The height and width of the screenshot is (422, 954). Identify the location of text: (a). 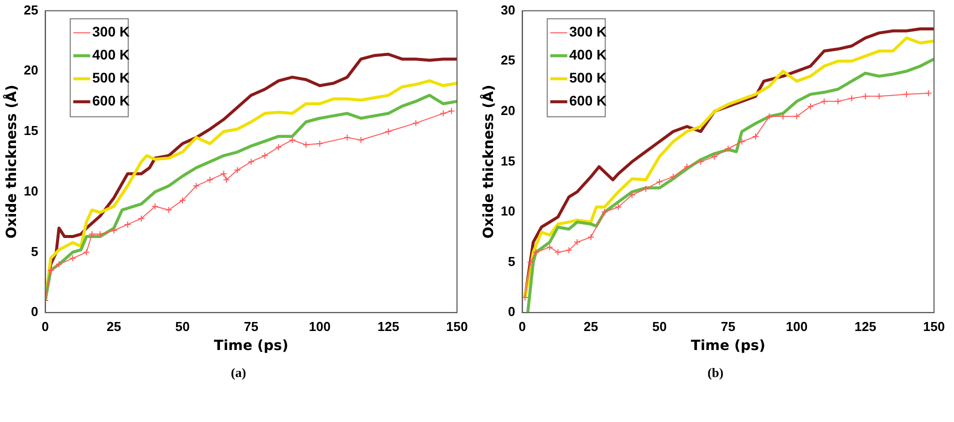
(239, 373).